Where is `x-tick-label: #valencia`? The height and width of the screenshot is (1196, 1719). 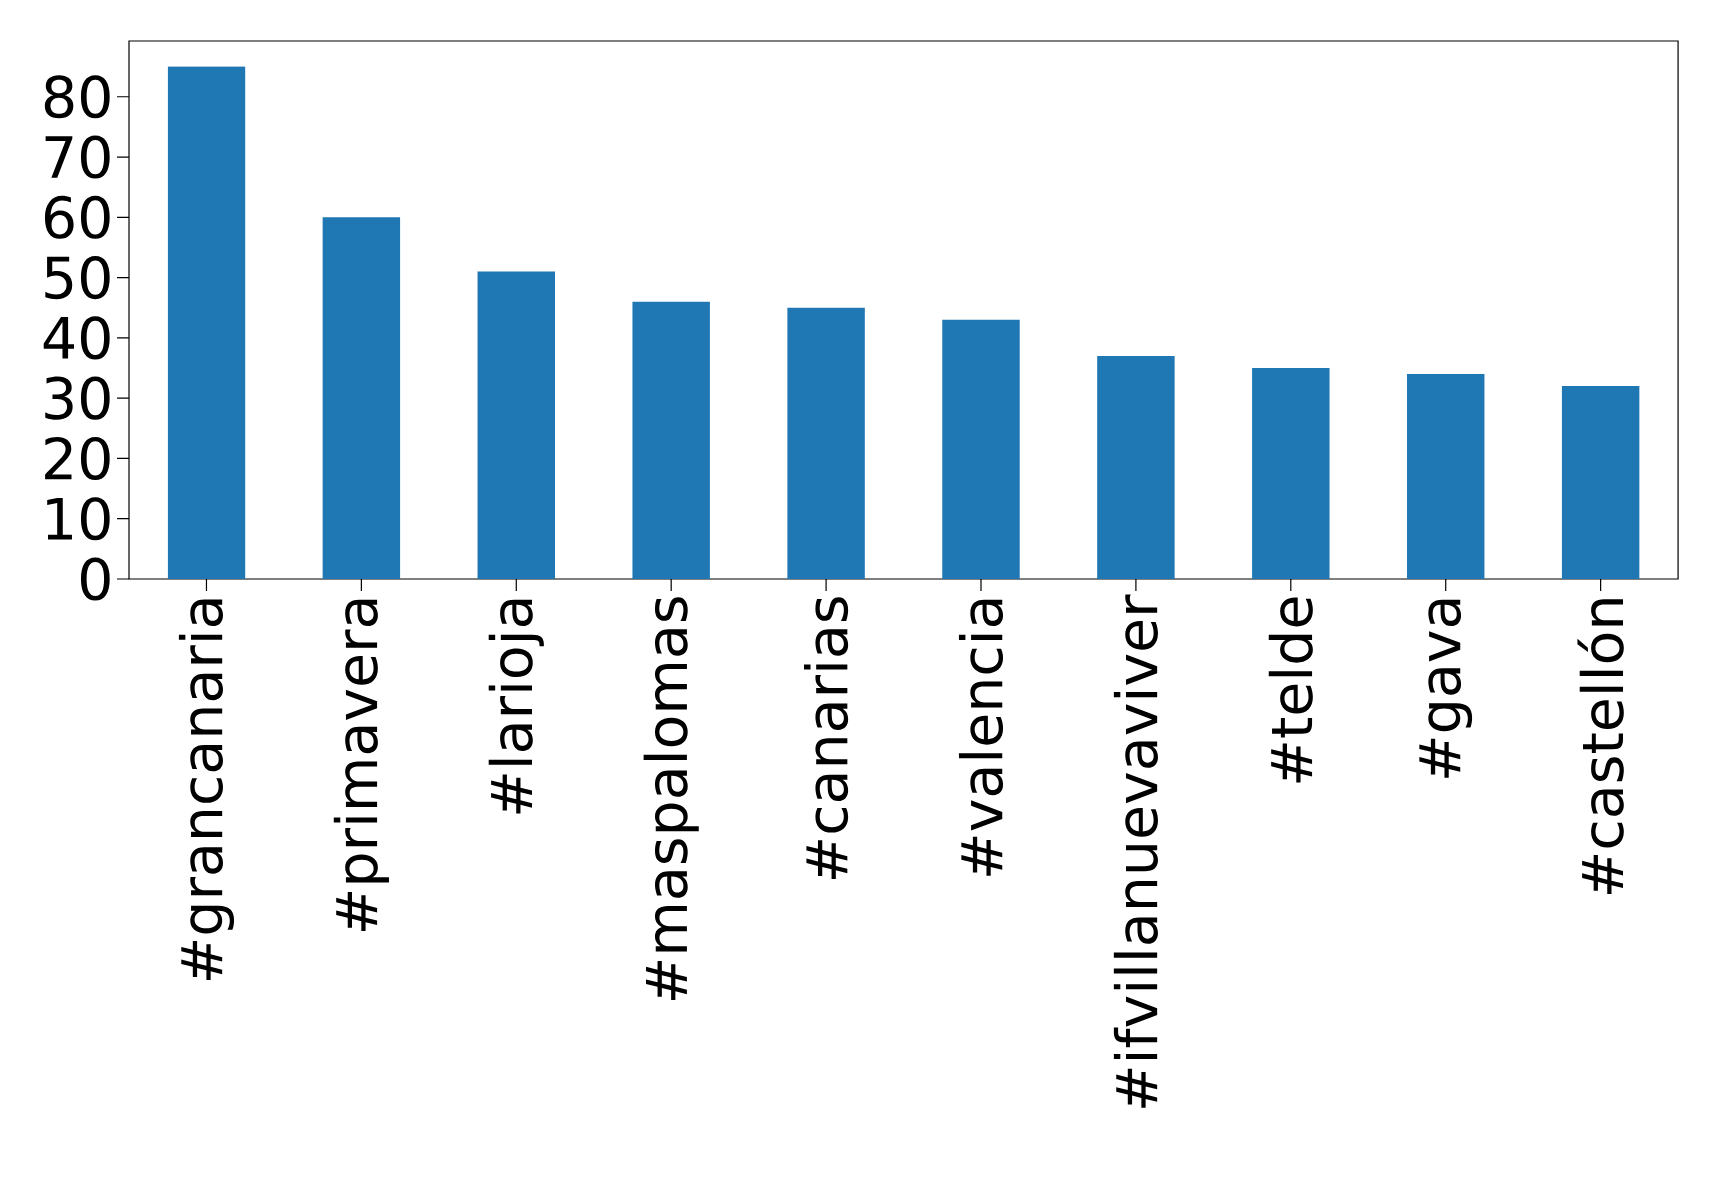
x-tick-label: #valencia is located at coordinates (981, 737).